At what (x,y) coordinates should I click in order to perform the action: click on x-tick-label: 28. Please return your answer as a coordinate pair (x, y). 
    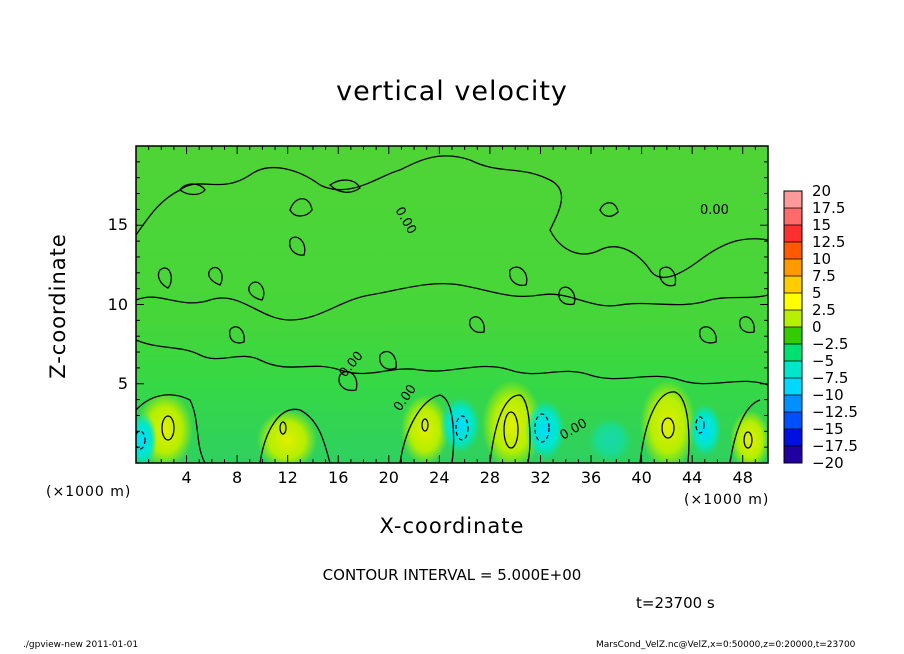
    Looking at the image, I should click on (490, 477).